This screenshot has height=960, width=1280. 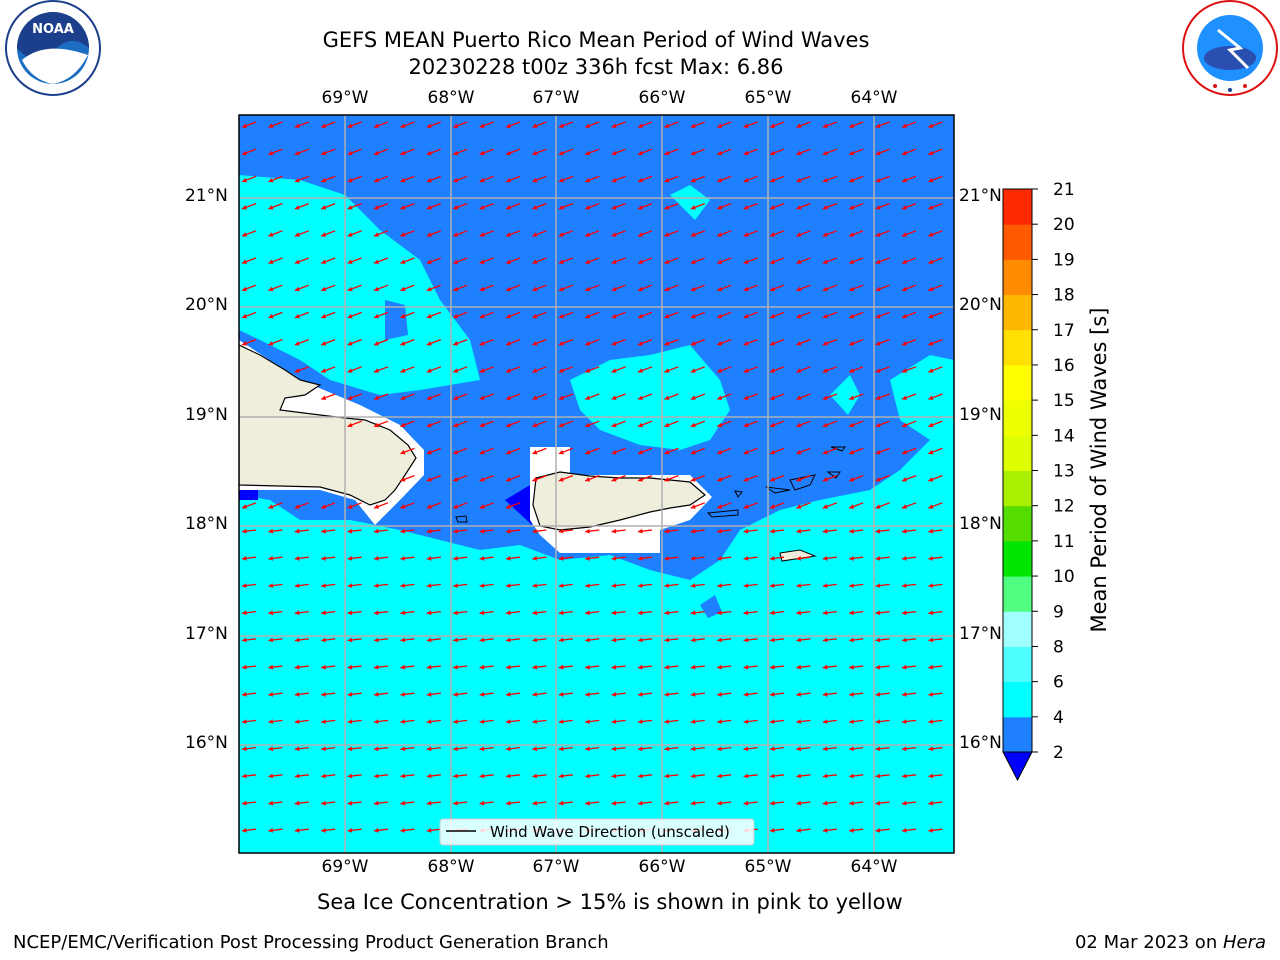 I want to click on colorbar-tick-label: 8, so click(x=1058, y=647).